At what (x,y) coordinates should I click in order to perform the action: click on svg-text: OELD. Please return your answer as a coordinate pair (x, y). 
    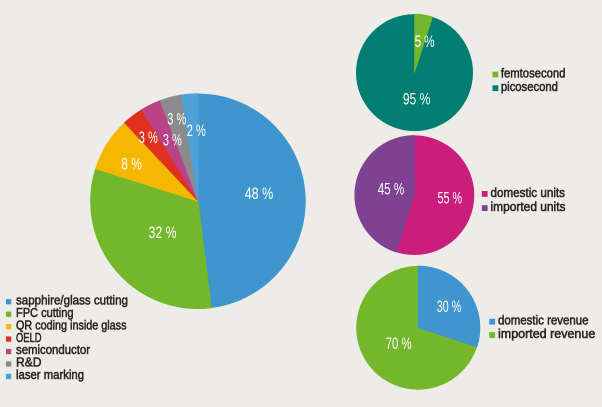
    Looking at the image, I should click on (29, 337).